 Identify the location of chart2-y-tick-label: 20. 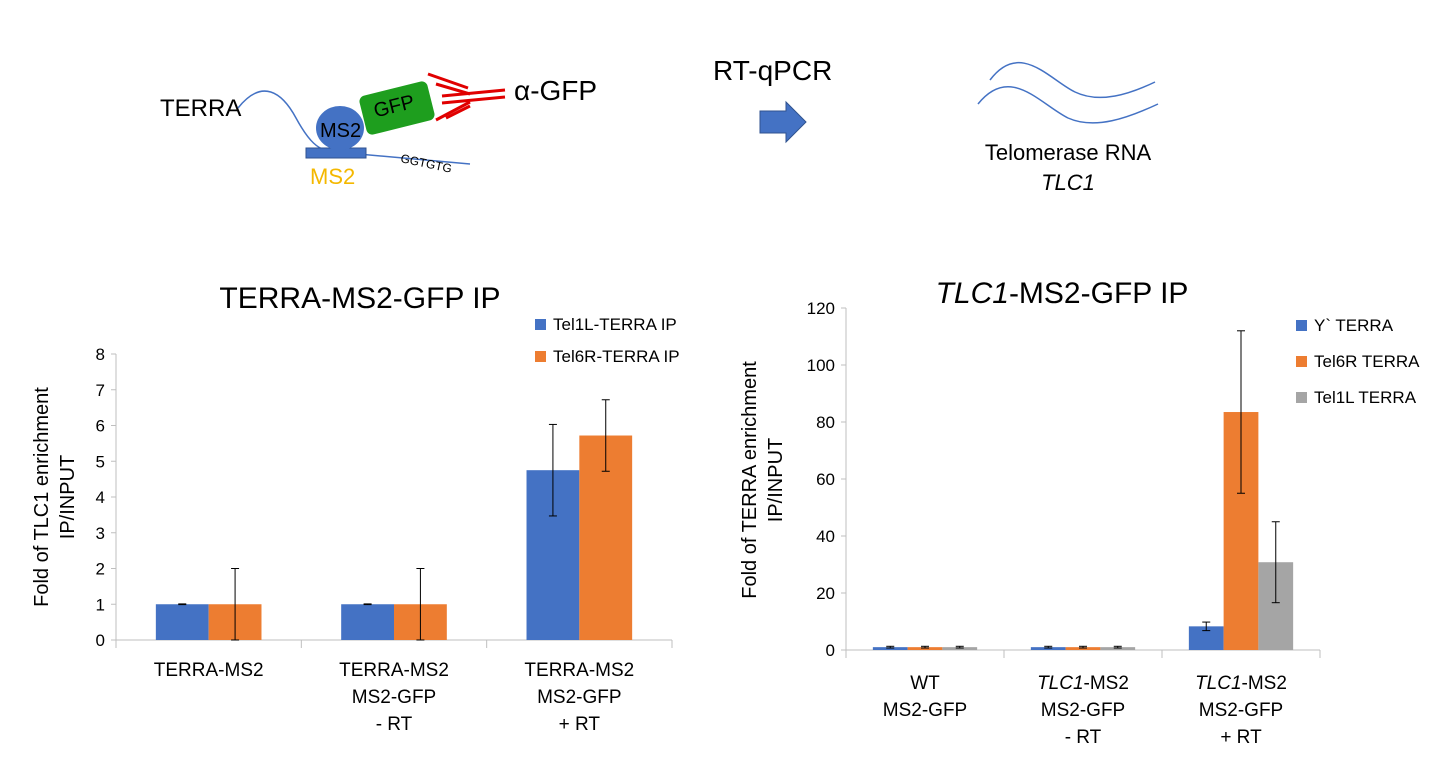
(825, 593).